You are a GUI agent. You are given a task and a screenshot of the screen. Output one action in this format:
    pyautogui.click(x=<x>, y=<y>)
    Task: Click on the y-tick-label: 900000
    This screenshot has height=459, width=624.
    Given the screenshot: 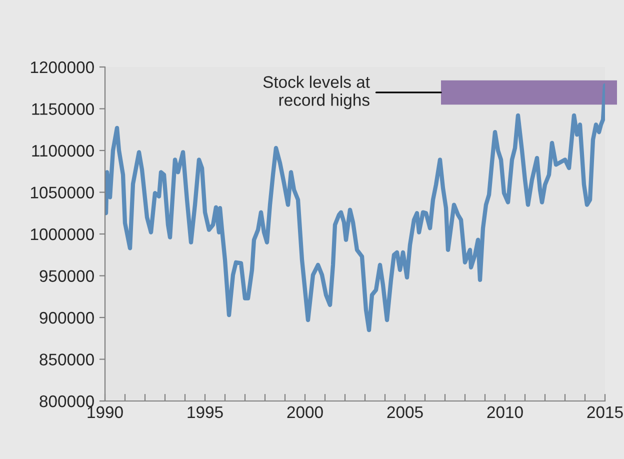 What is the action you would take?
    pyautogui.click(x=67, y=318)
    